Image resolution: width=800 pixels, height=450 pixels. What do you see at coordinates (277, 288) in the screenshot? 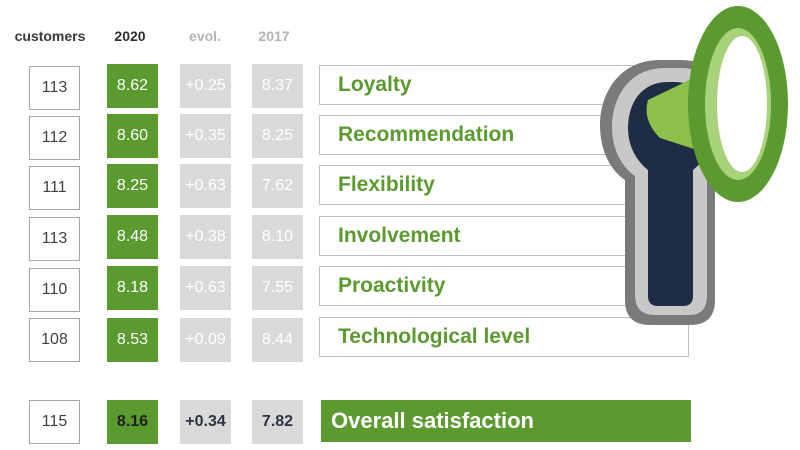
I see `score-2017-cell: 7.55` at bounding box center [277, 288].